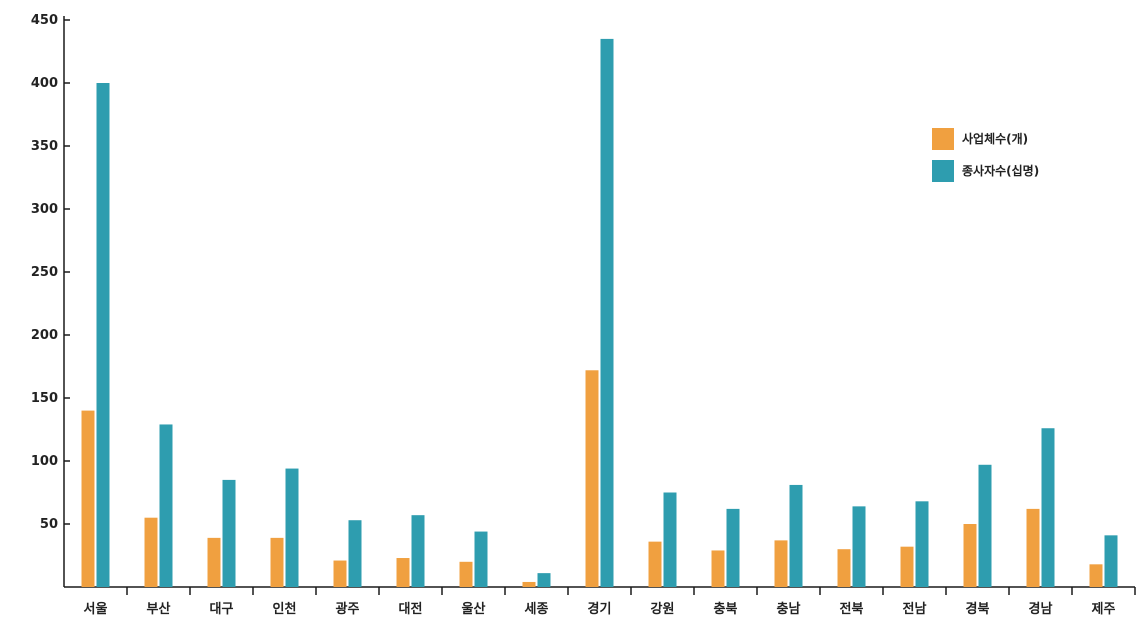 The height and width of the screenshot is (627, 1136). Describe the element at coordinates (44, 146) in the screenshot. I see `y-tick-label: 350` at that location.